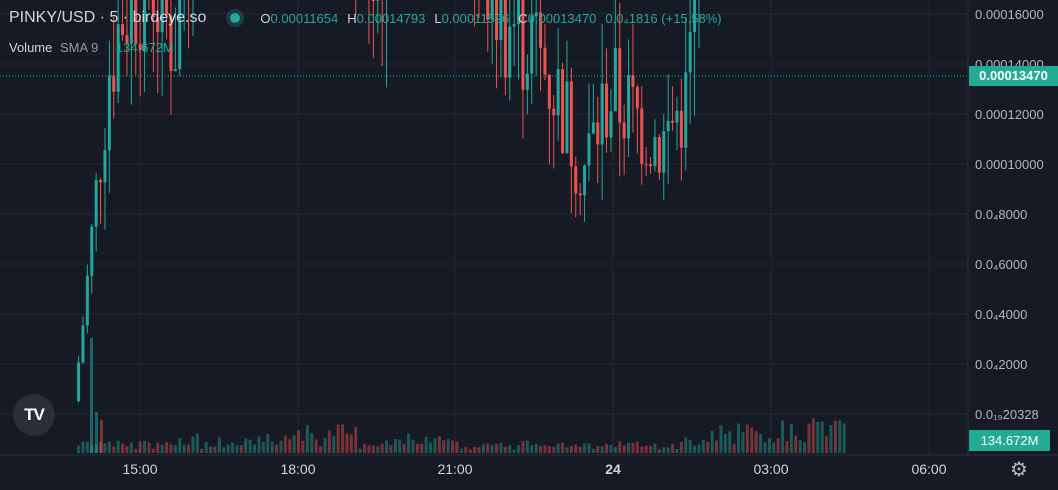 Image resolution: width=1058 pixels, height=490 pixels. Describe the element at coordinates (1019, 470) in the screenshot. I see `settings-icon: ⚙` at that location.